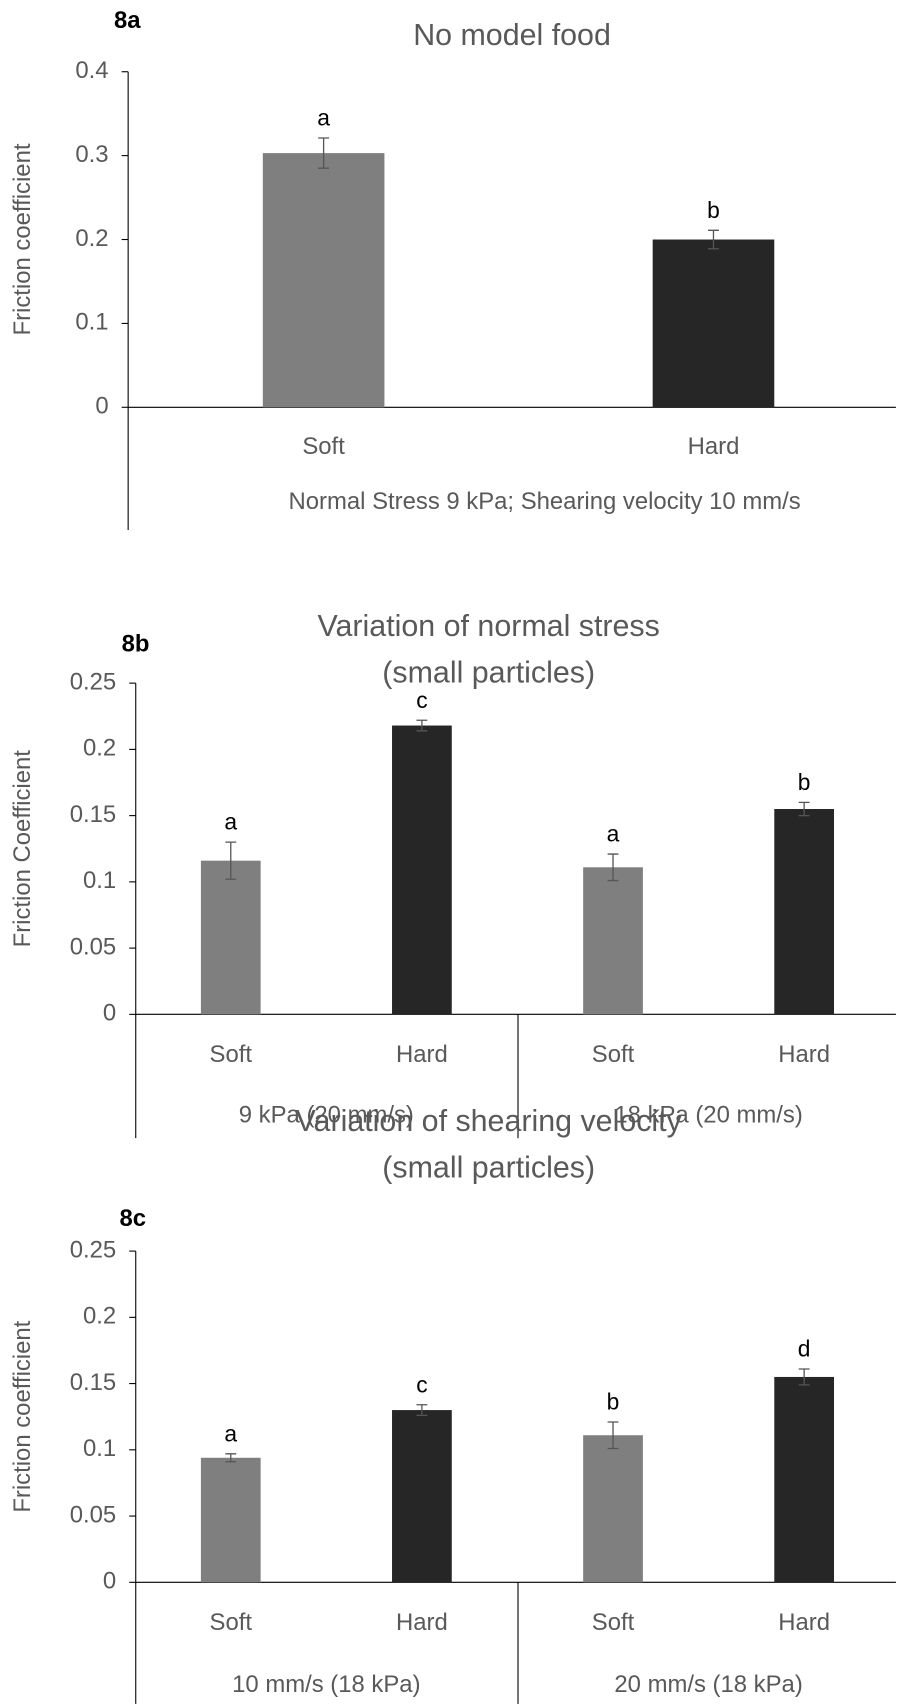  Describe the element at coordinates (91, 70) in the screenshot. I see `y-tick-label: 0.4` at that location.